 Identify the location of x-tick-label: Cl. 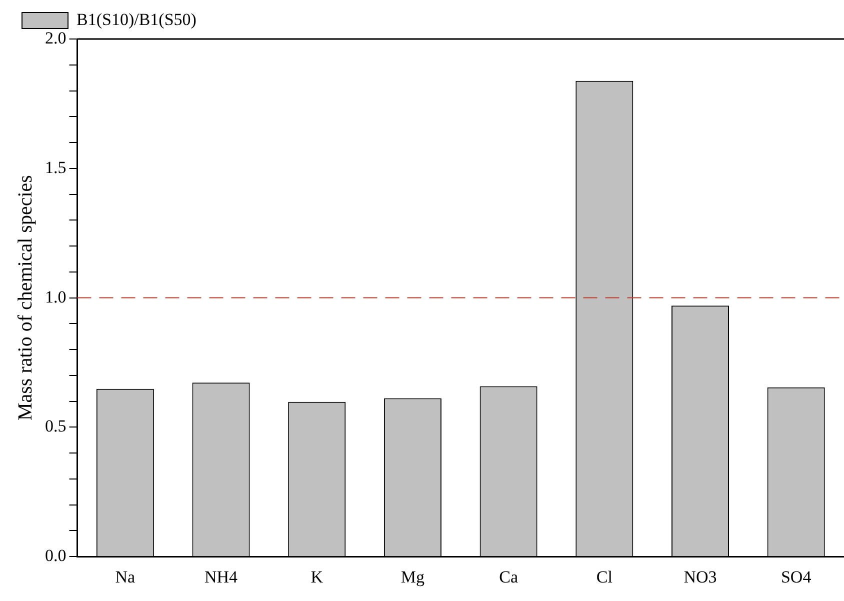
(604, 576).